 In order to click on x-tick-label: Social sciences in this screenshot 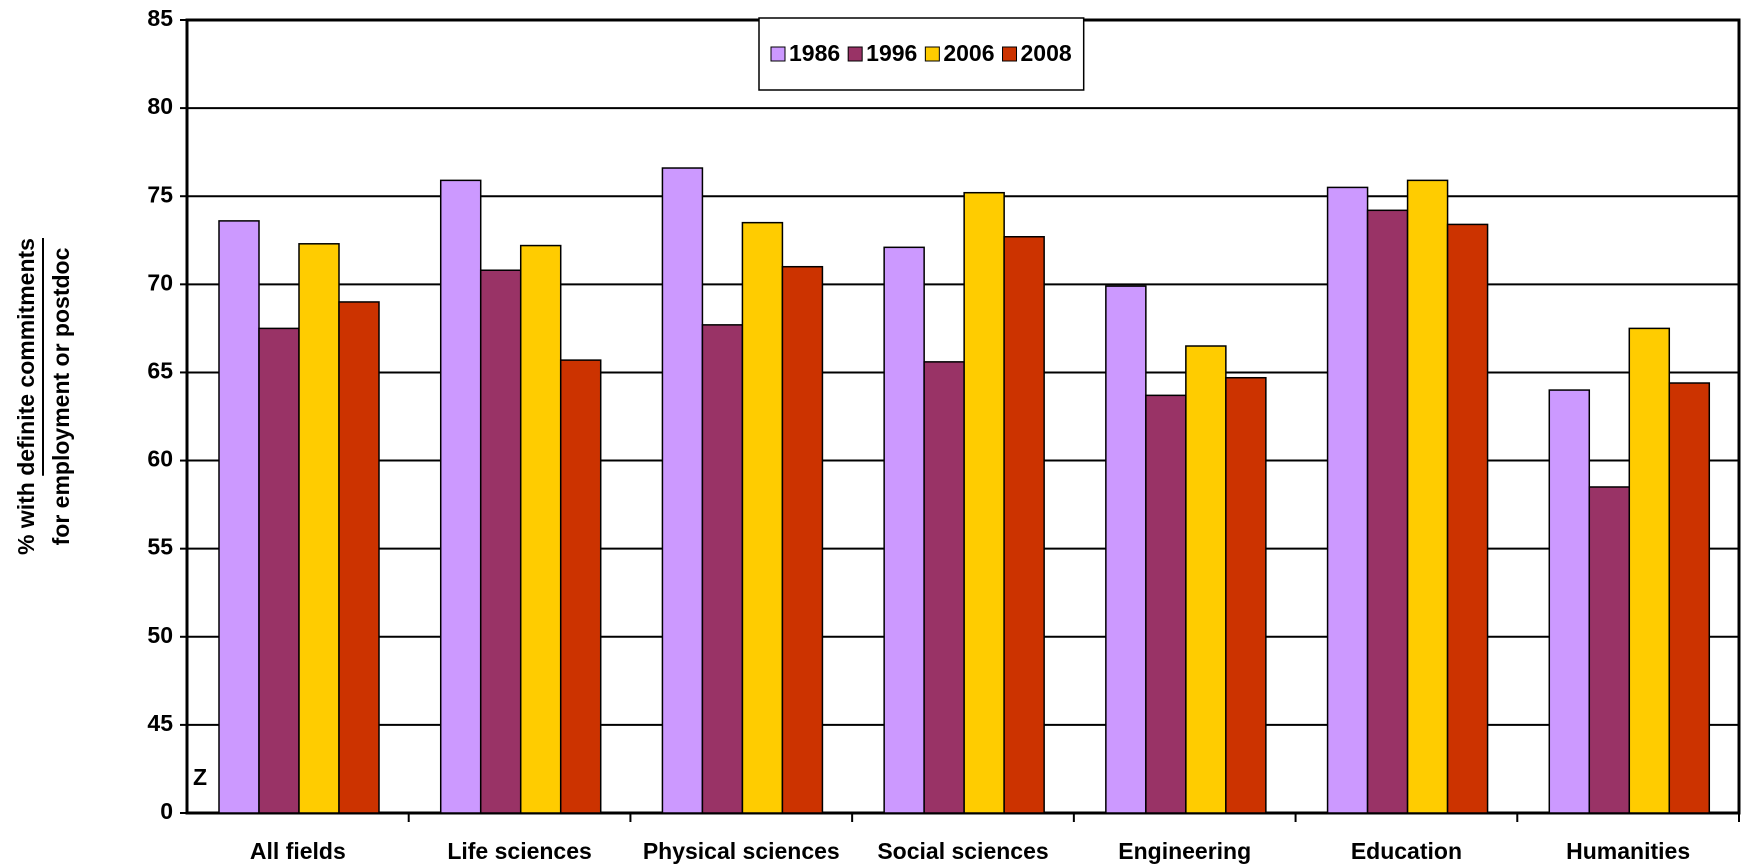, I will do `click(962, 851)`.